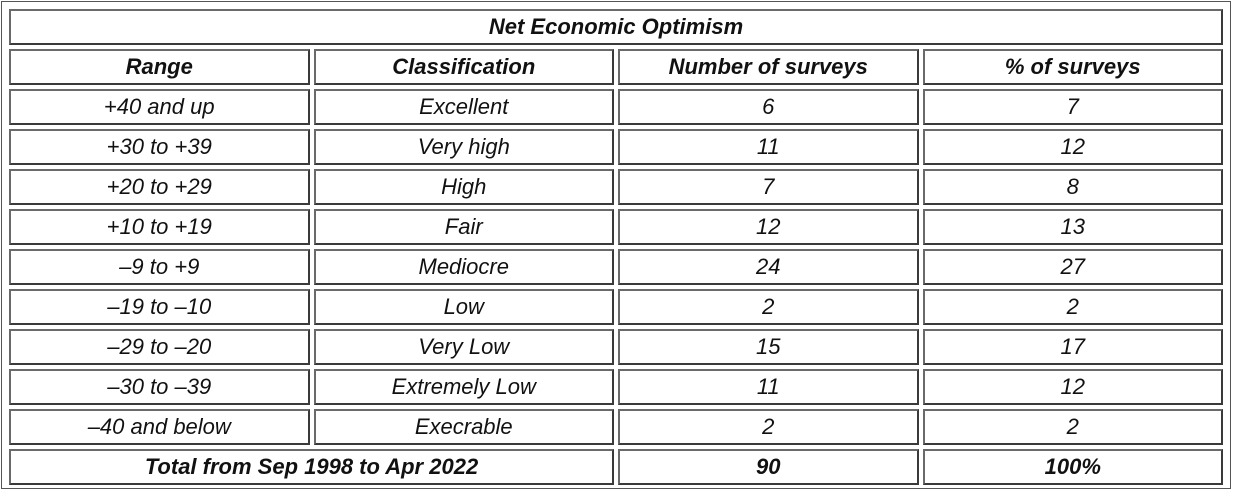 The width and height of the screenshot is (1234, 492). Describe the element at coordinates (616, 467) in the screenshot. I see `total-row: Total from Sep 1998 to Apr 2022 90 100%` at that location.